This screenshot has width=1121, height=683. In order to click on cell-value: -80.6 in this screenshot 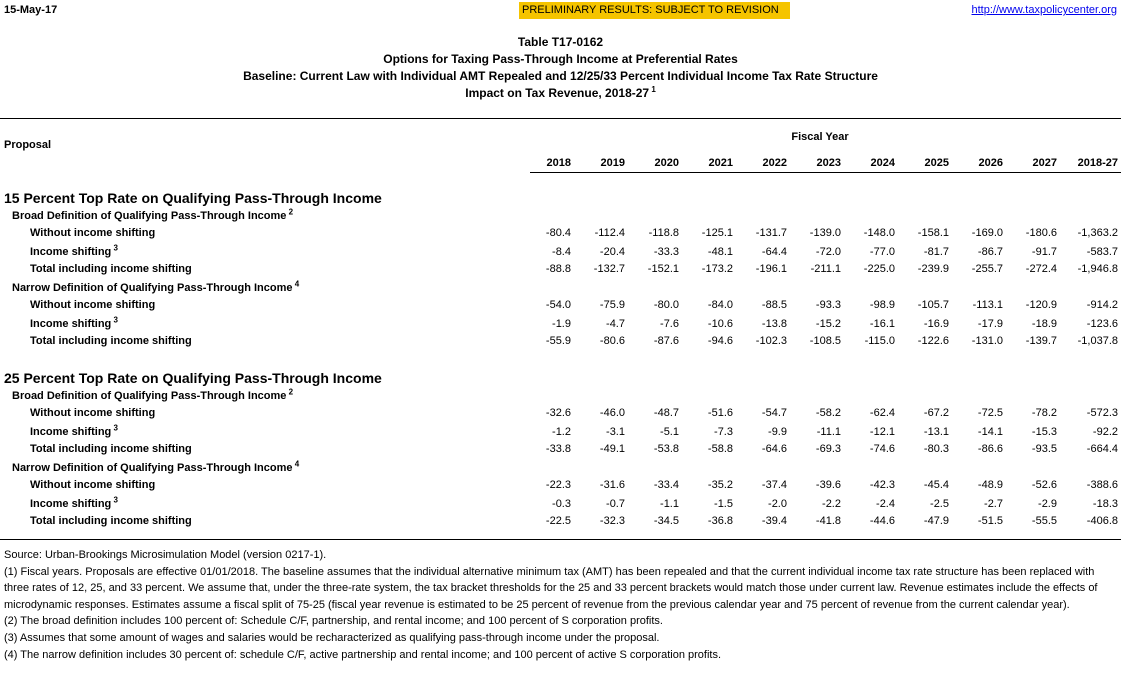, I will do `click(612, 341)`.